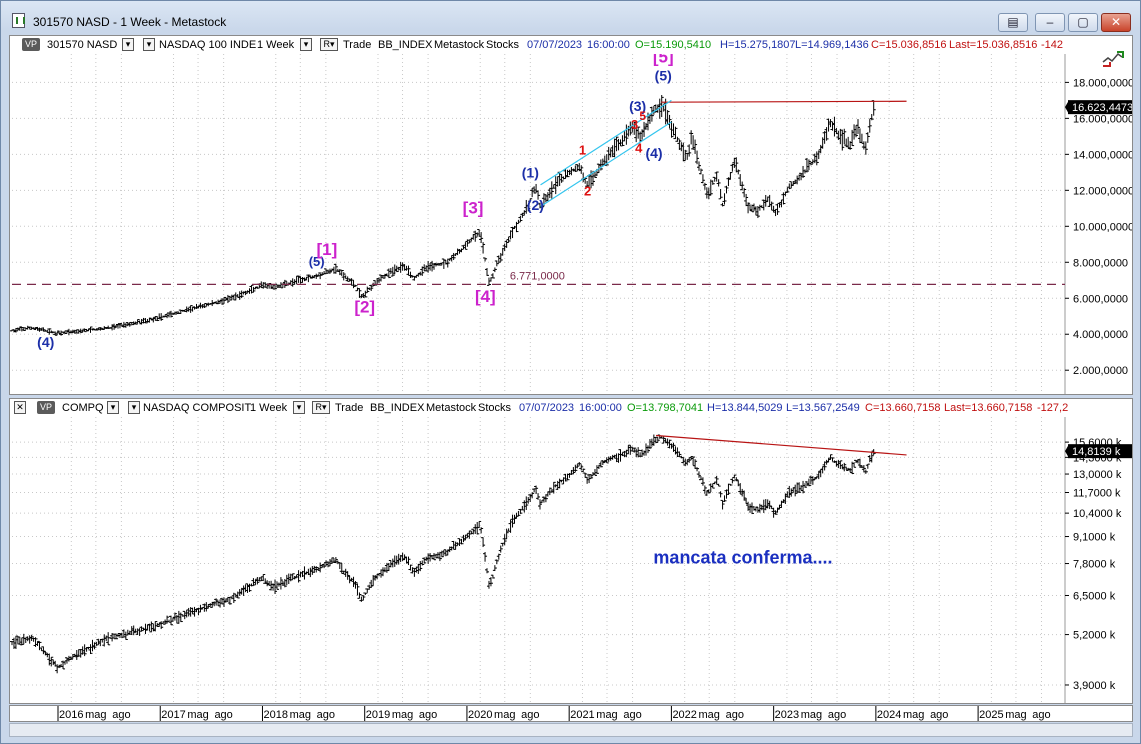 This screenshot has height=744, width=1141. I want to click on vendor-label: Metastock, so click(459, 45).